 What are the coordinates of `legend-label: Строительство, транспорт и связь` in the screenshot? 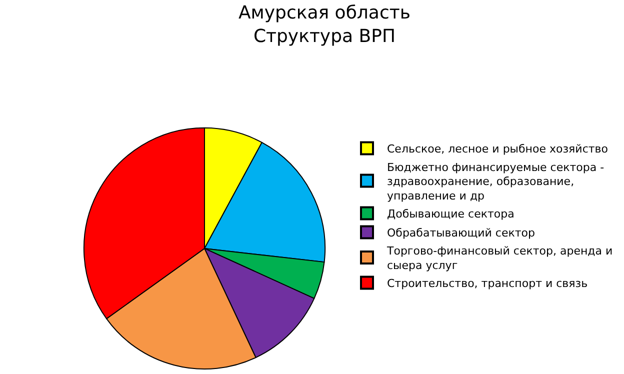 It's located at (487, 283).